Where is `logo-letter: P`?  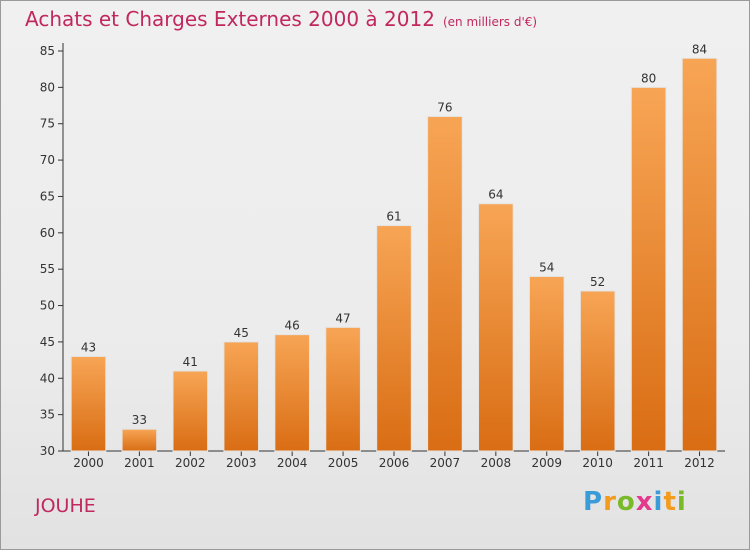
logo-letter: P is located at coordinates (593, 502).